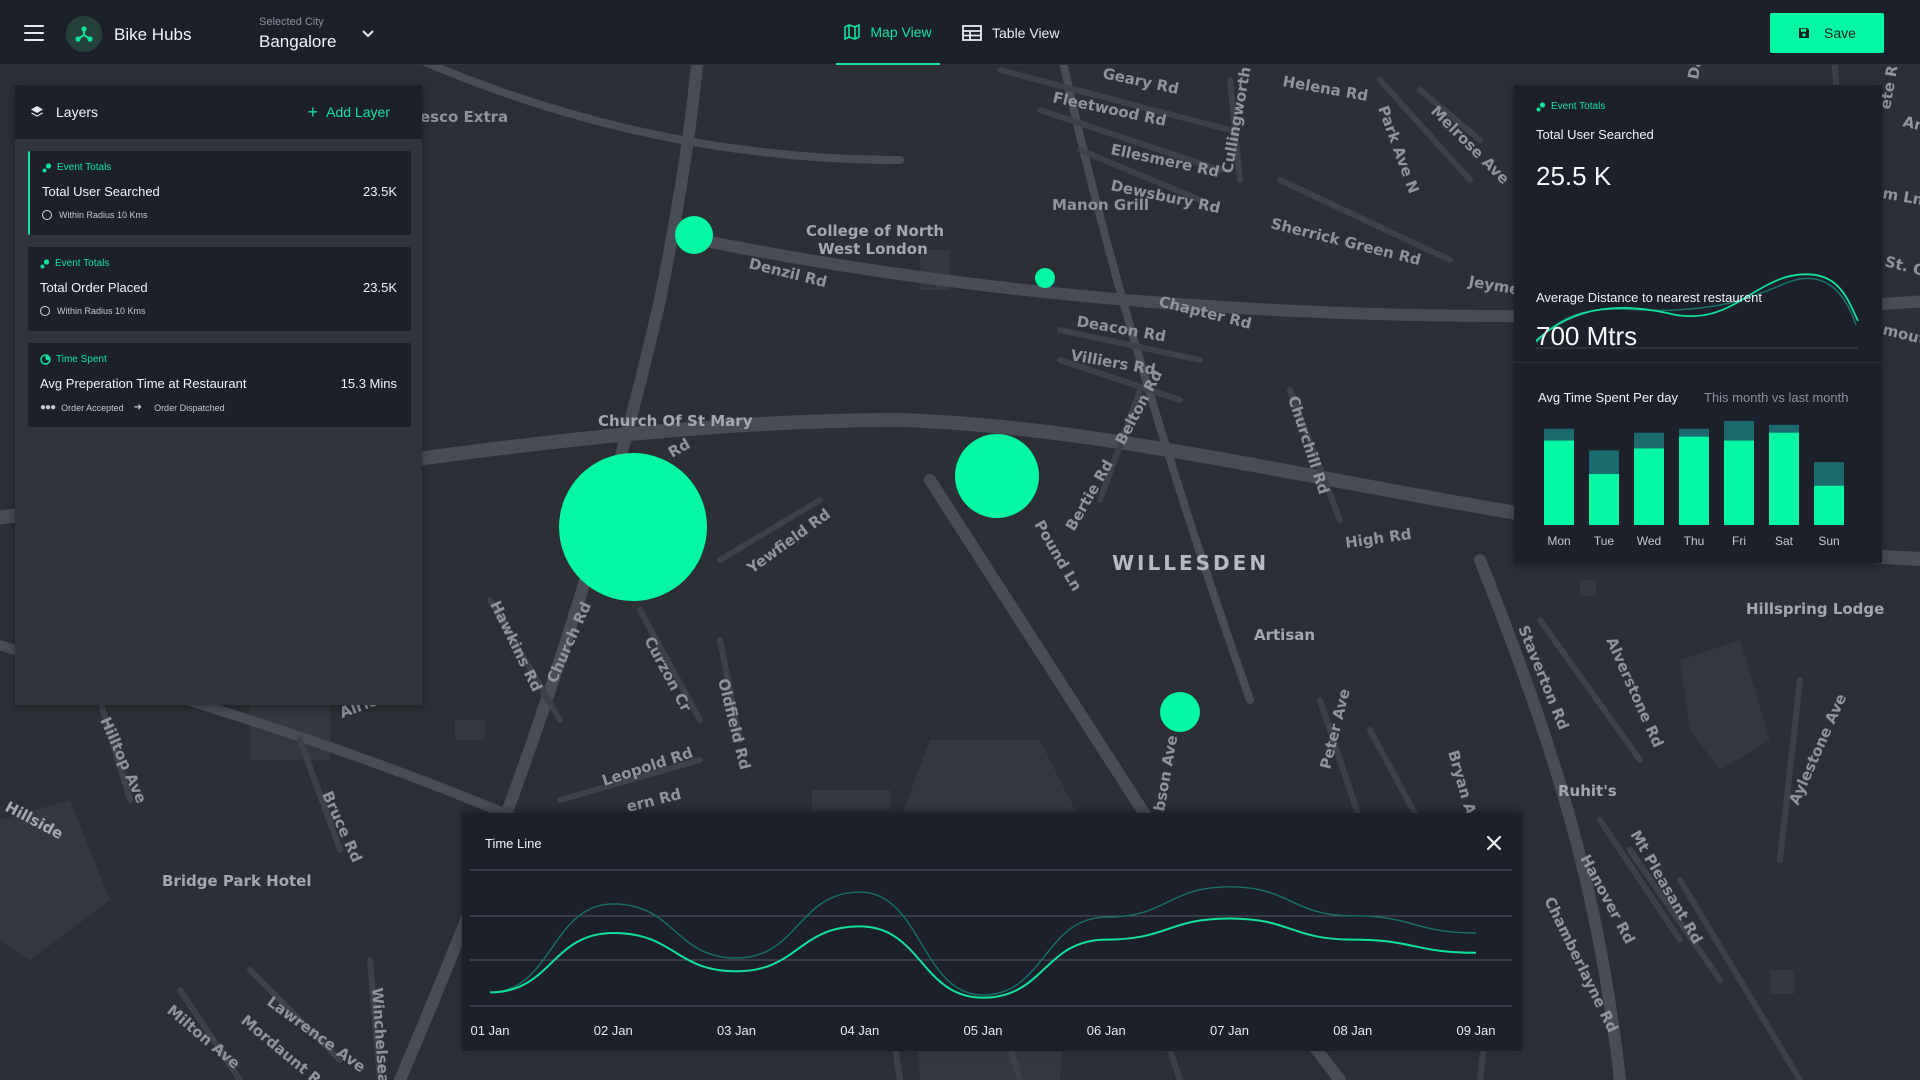 This screenshot has width=1920, height=1080. What do you see at coordinates (1352, 1030) in the screenshot?
I see `x-tick-label: 08 Jan` at bounding box center [1352, 1030].